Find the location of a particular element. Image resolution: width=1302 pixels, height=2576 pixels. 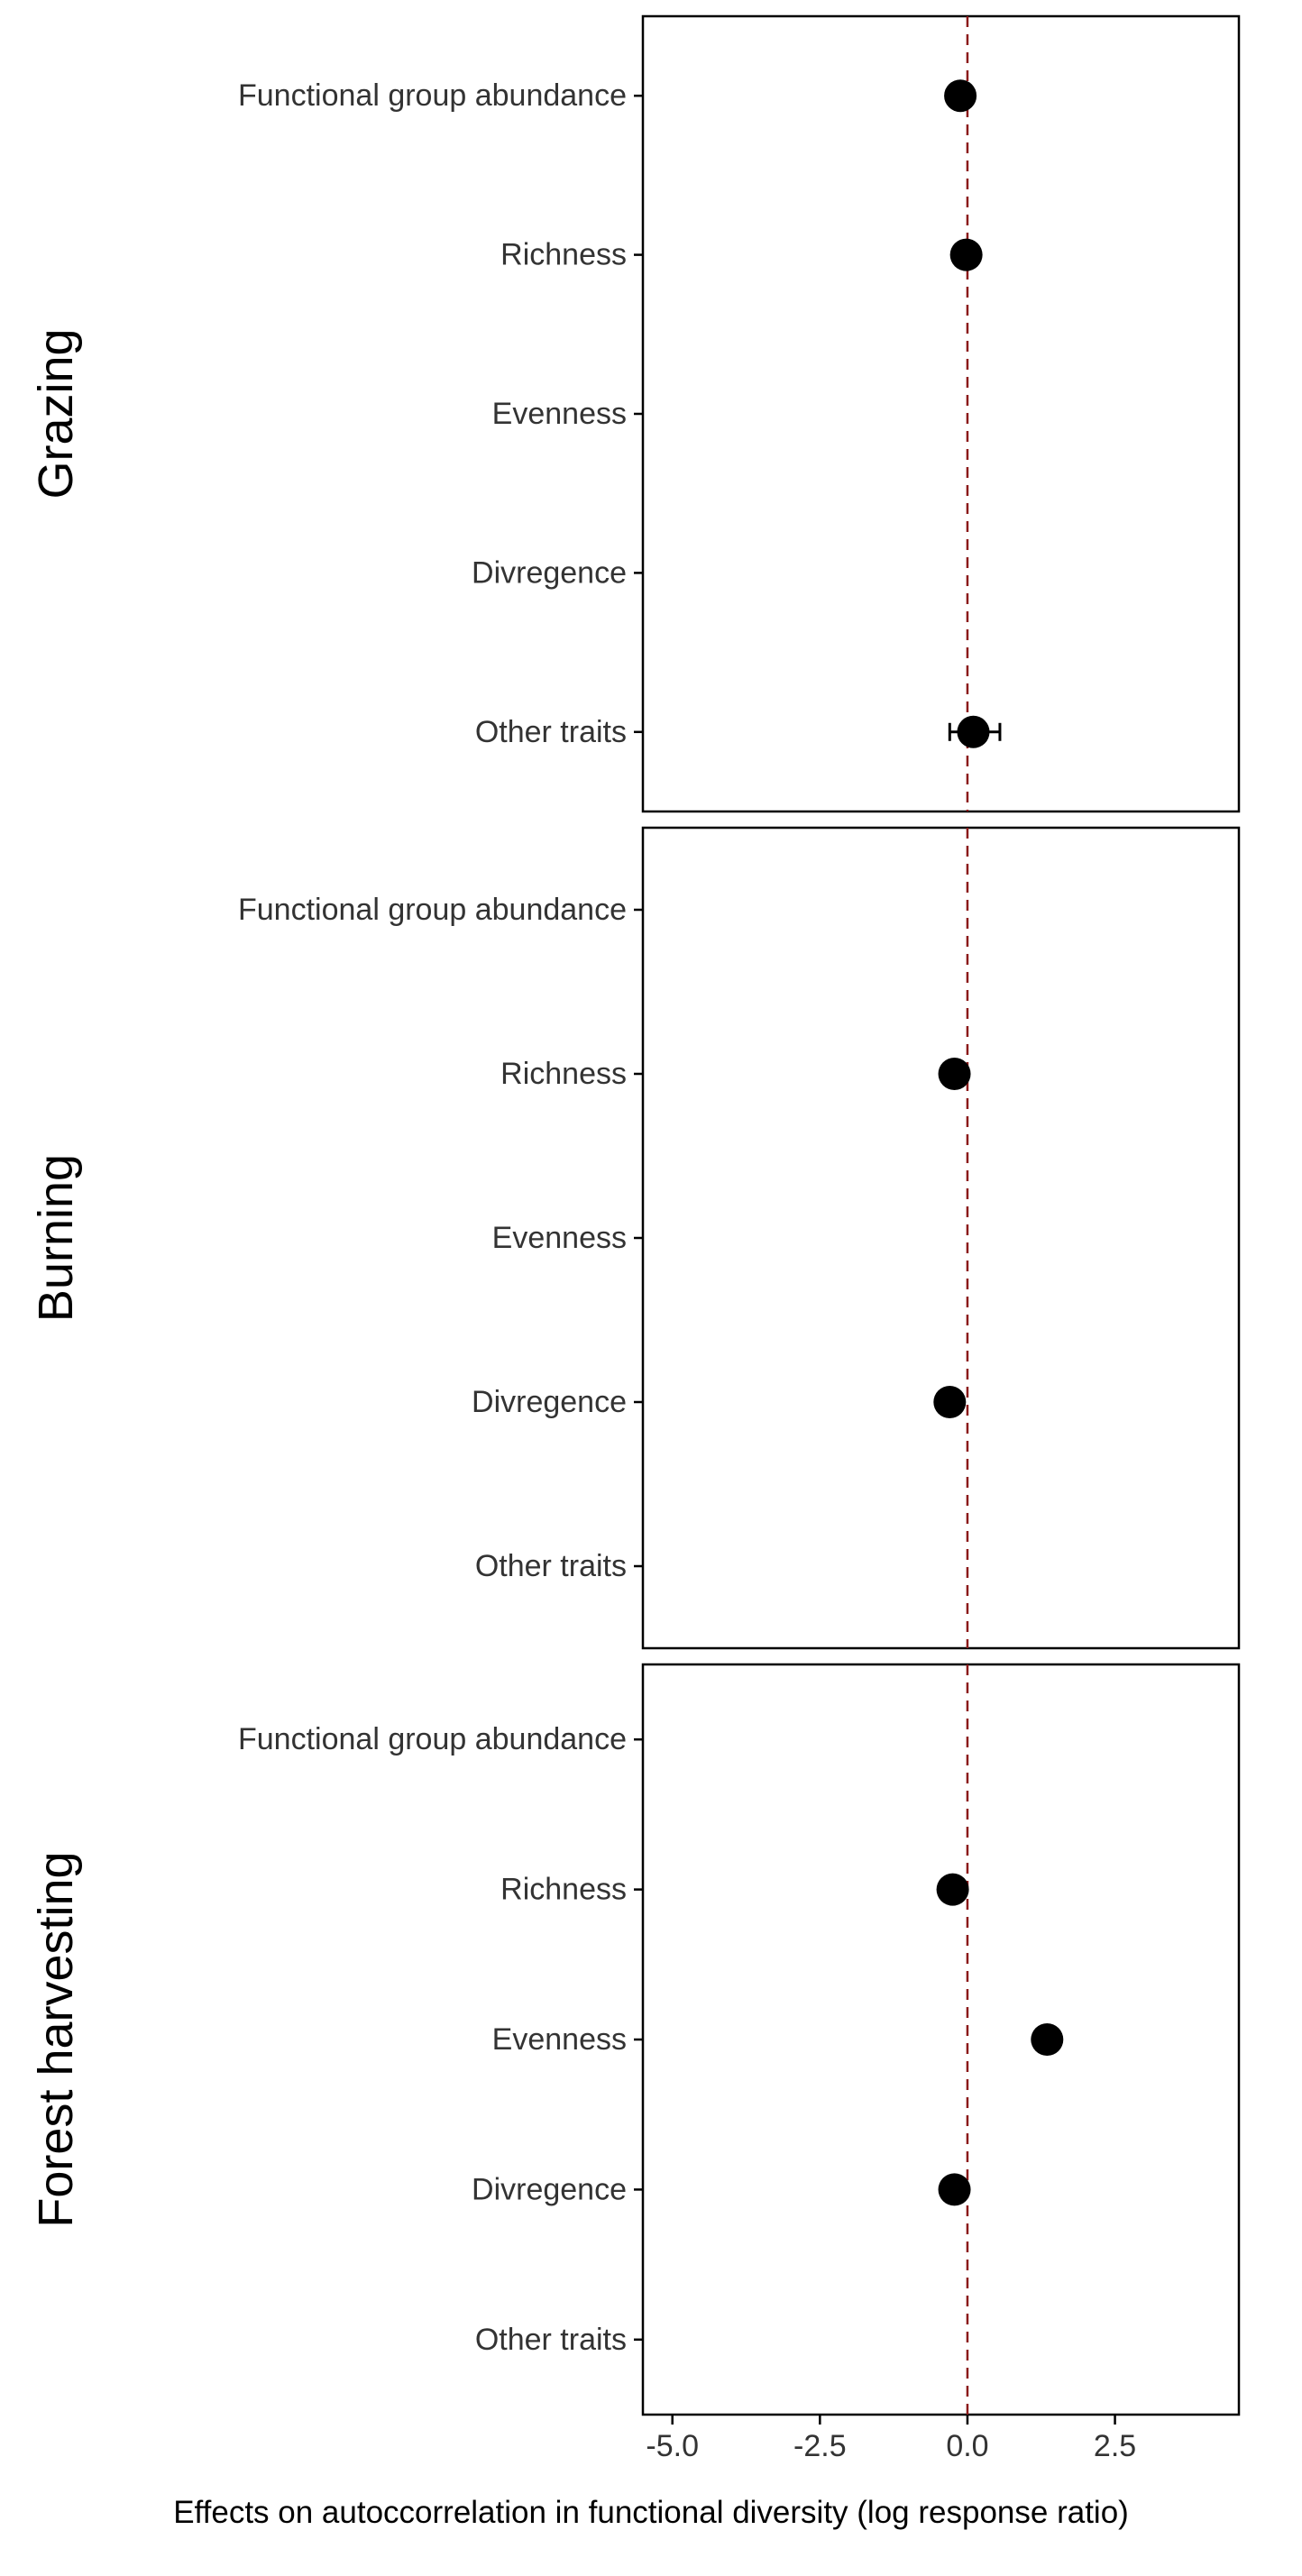

panel-label: Burning is located at coordinates (56, 1238).